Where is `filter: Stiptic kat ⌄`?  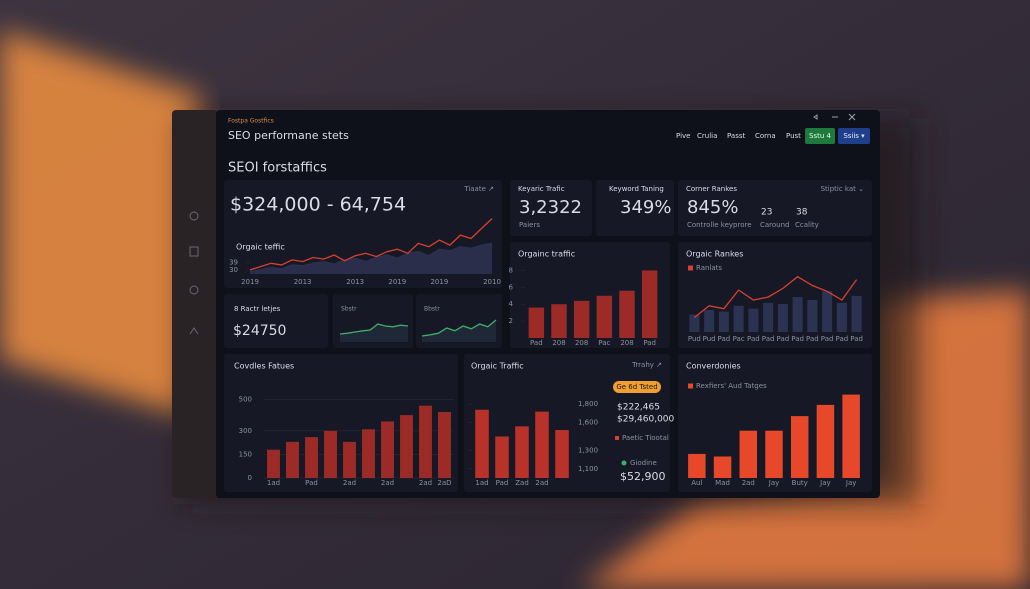
filter: Stiptic kat ⌄ is located at coordinates (842, 189).